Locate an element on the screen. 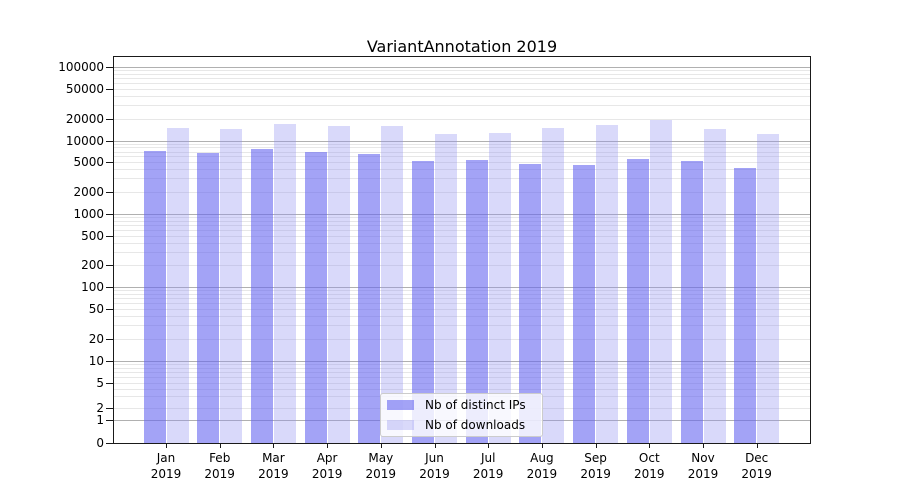 The width and height of the screenshot is (900, 500). bar-distinct-ips-jun is located at coordinates (423, 301).